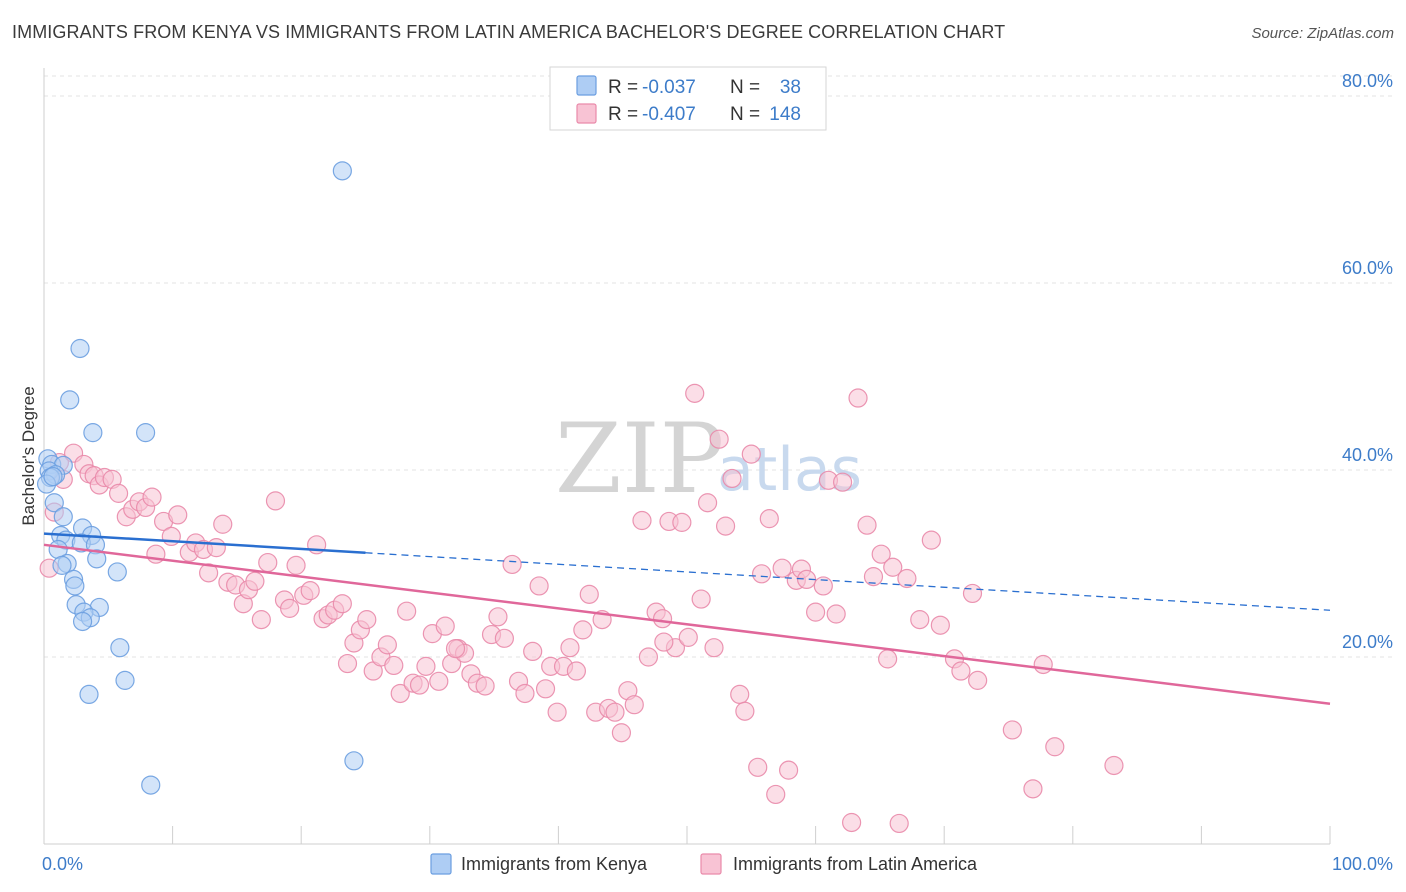  I want to click on trend-line-kenya-solid, so click(204, 543).